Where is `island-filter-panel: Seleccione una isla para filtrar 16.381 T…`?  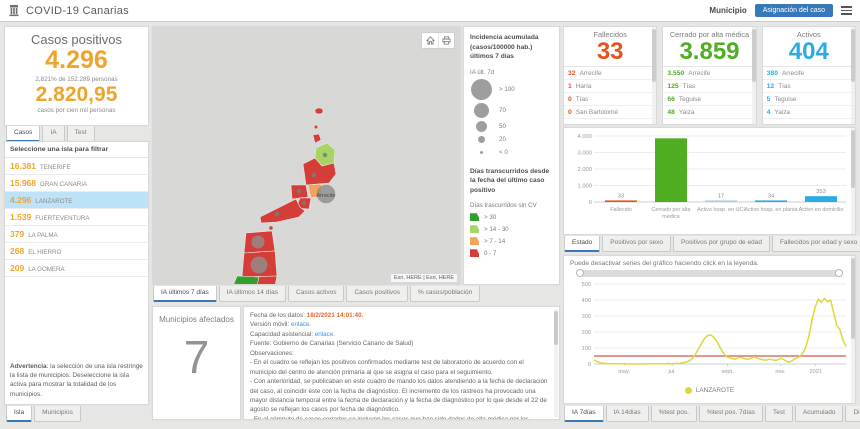
island-filter-panel: Seleccione una isla para filtrar 16.381 T… is located at coordinates (76, 273).